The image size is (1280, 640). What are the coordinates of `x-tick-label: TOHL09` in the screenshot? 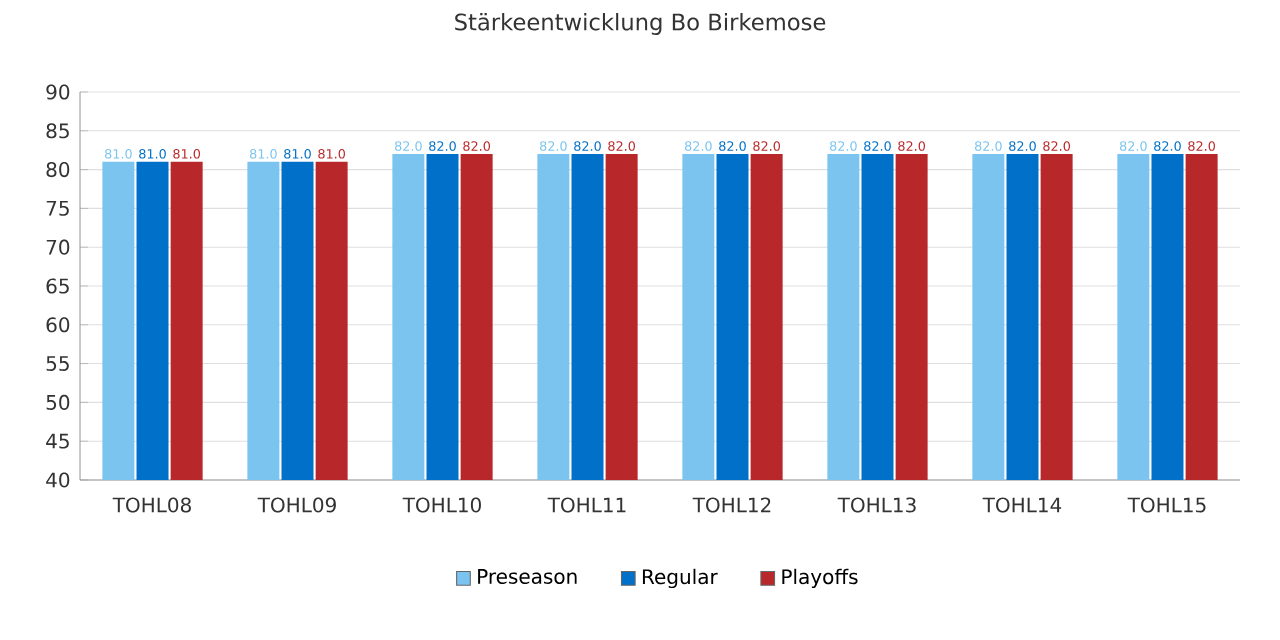 It's located at (296, 505).